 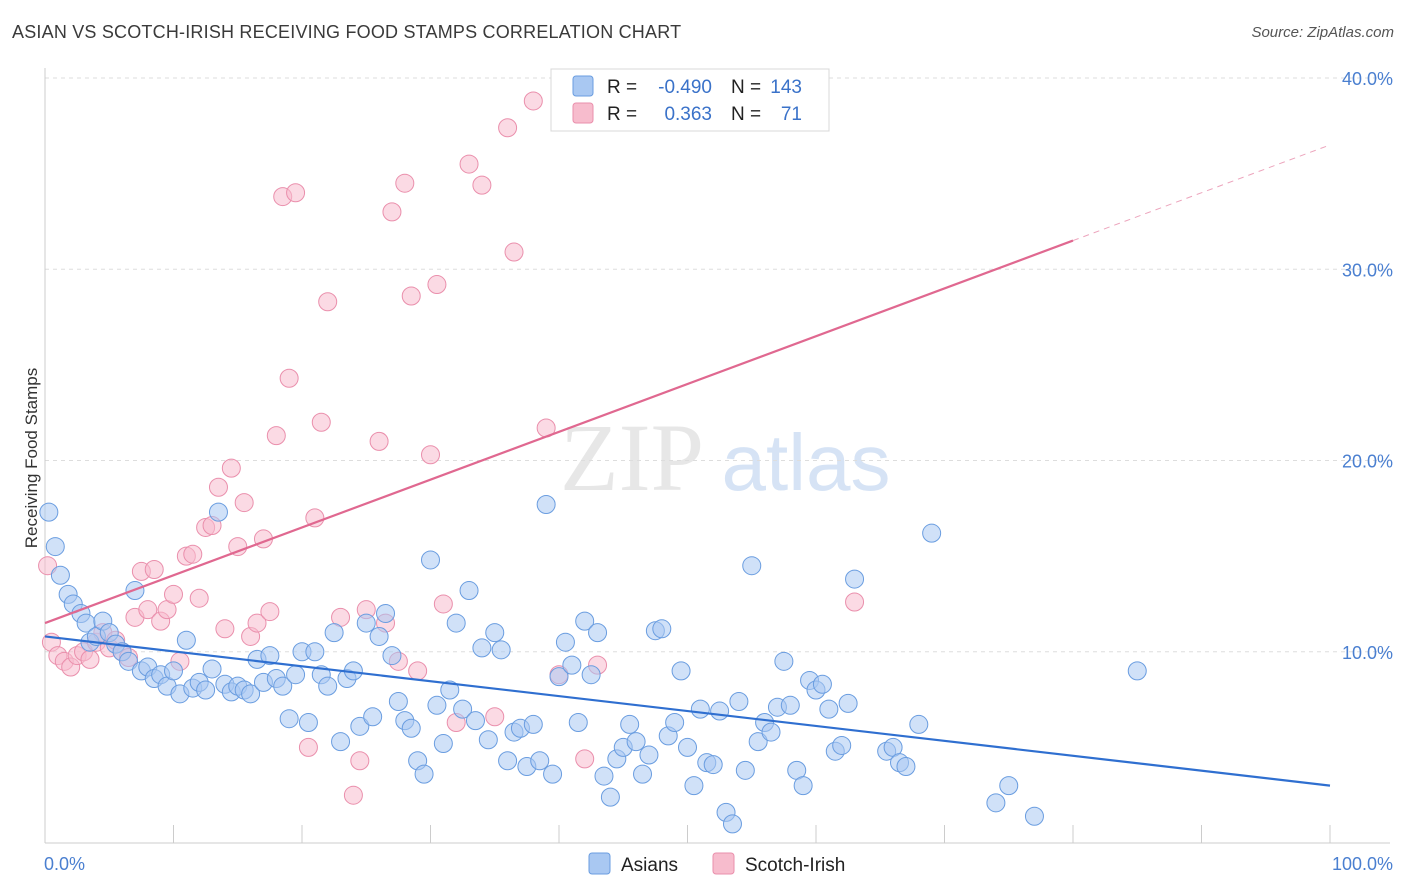 What do you see at coordinates (1362, 864) in the screenshot?
I see `x-tick-label: 100.0%` at bounding box center [1362, 864].